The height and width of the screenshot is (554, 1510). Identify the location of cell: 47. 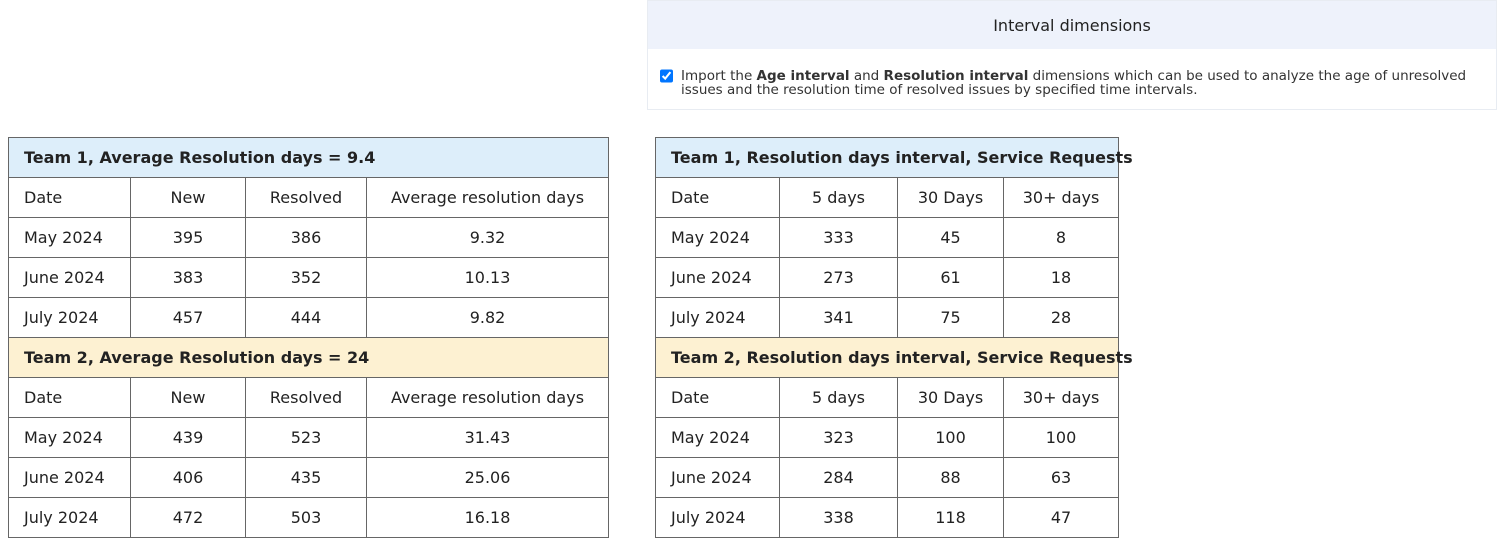
(1061, 517).